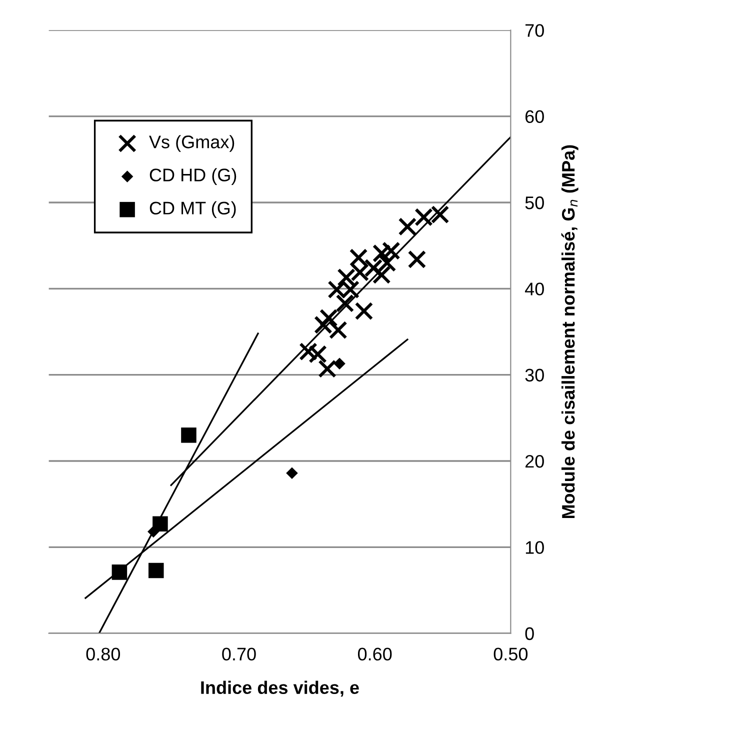  What do you see at coordinates (529, 633) in the screenshot?
I see `y-tick-label: 0` at bounding box center [529, 633].